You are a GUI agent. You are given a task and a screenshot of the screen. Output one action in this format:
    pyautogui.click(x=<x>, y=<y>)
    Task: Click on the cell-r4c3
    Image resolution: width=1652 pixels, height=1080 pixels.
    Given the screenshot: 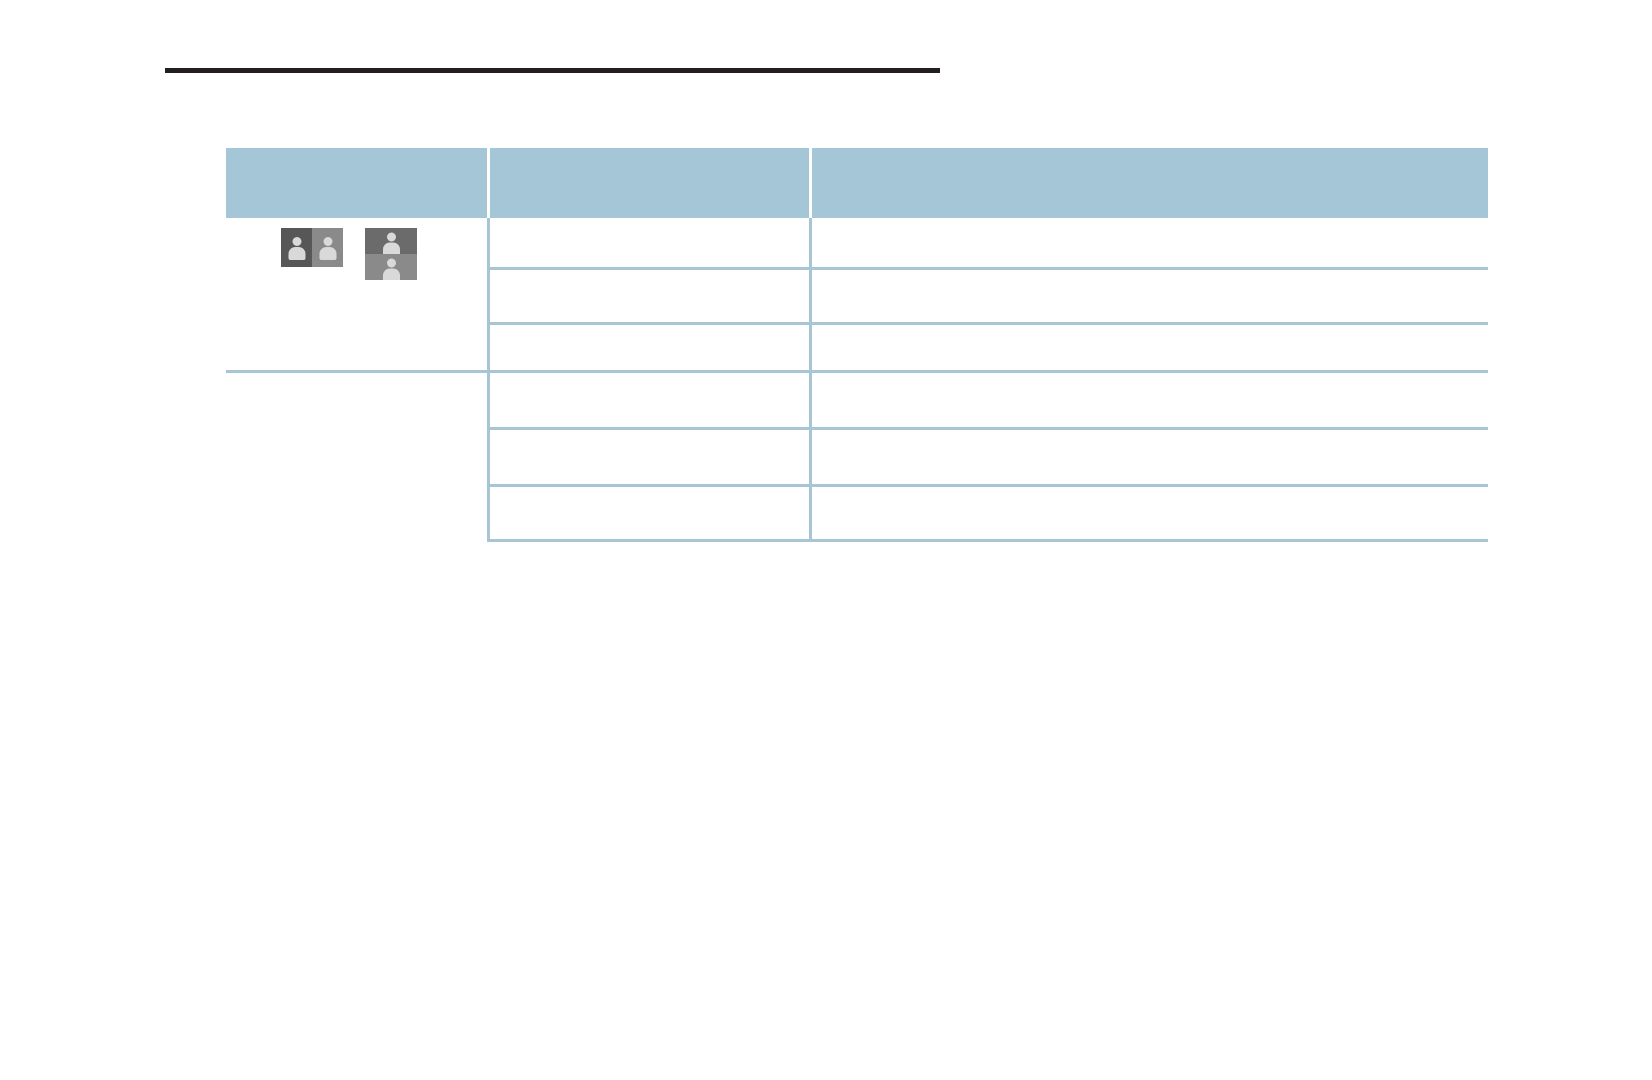 What is the action you would take?
    pyautogui.click(x=1149, y=399)
    